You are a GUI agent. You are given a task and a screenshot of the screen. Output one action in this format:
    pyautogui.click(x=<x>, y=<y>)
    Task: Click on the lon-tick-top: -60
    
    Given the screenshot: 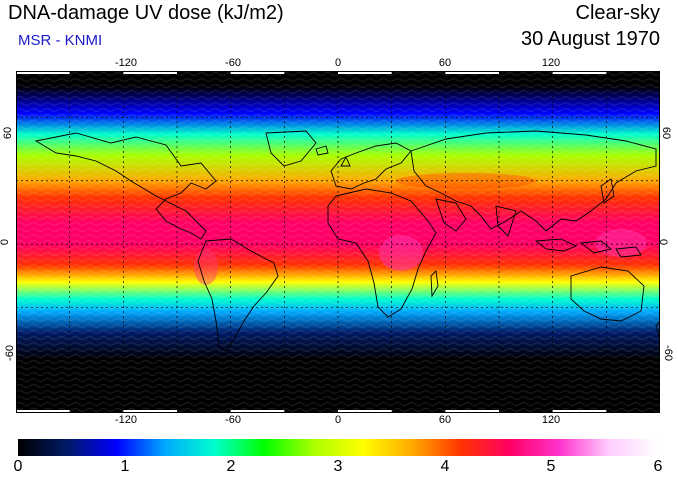 What is the action you would take?
    pyautogui.click(x=233, y=63)
    